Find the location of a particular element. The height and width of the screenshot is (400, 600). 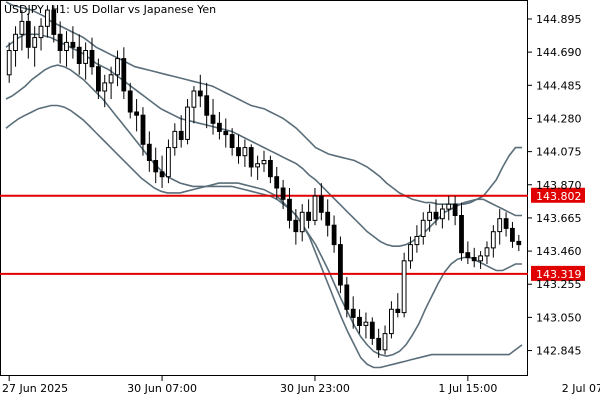

level-price-badge is located at coordinates (558, 195).